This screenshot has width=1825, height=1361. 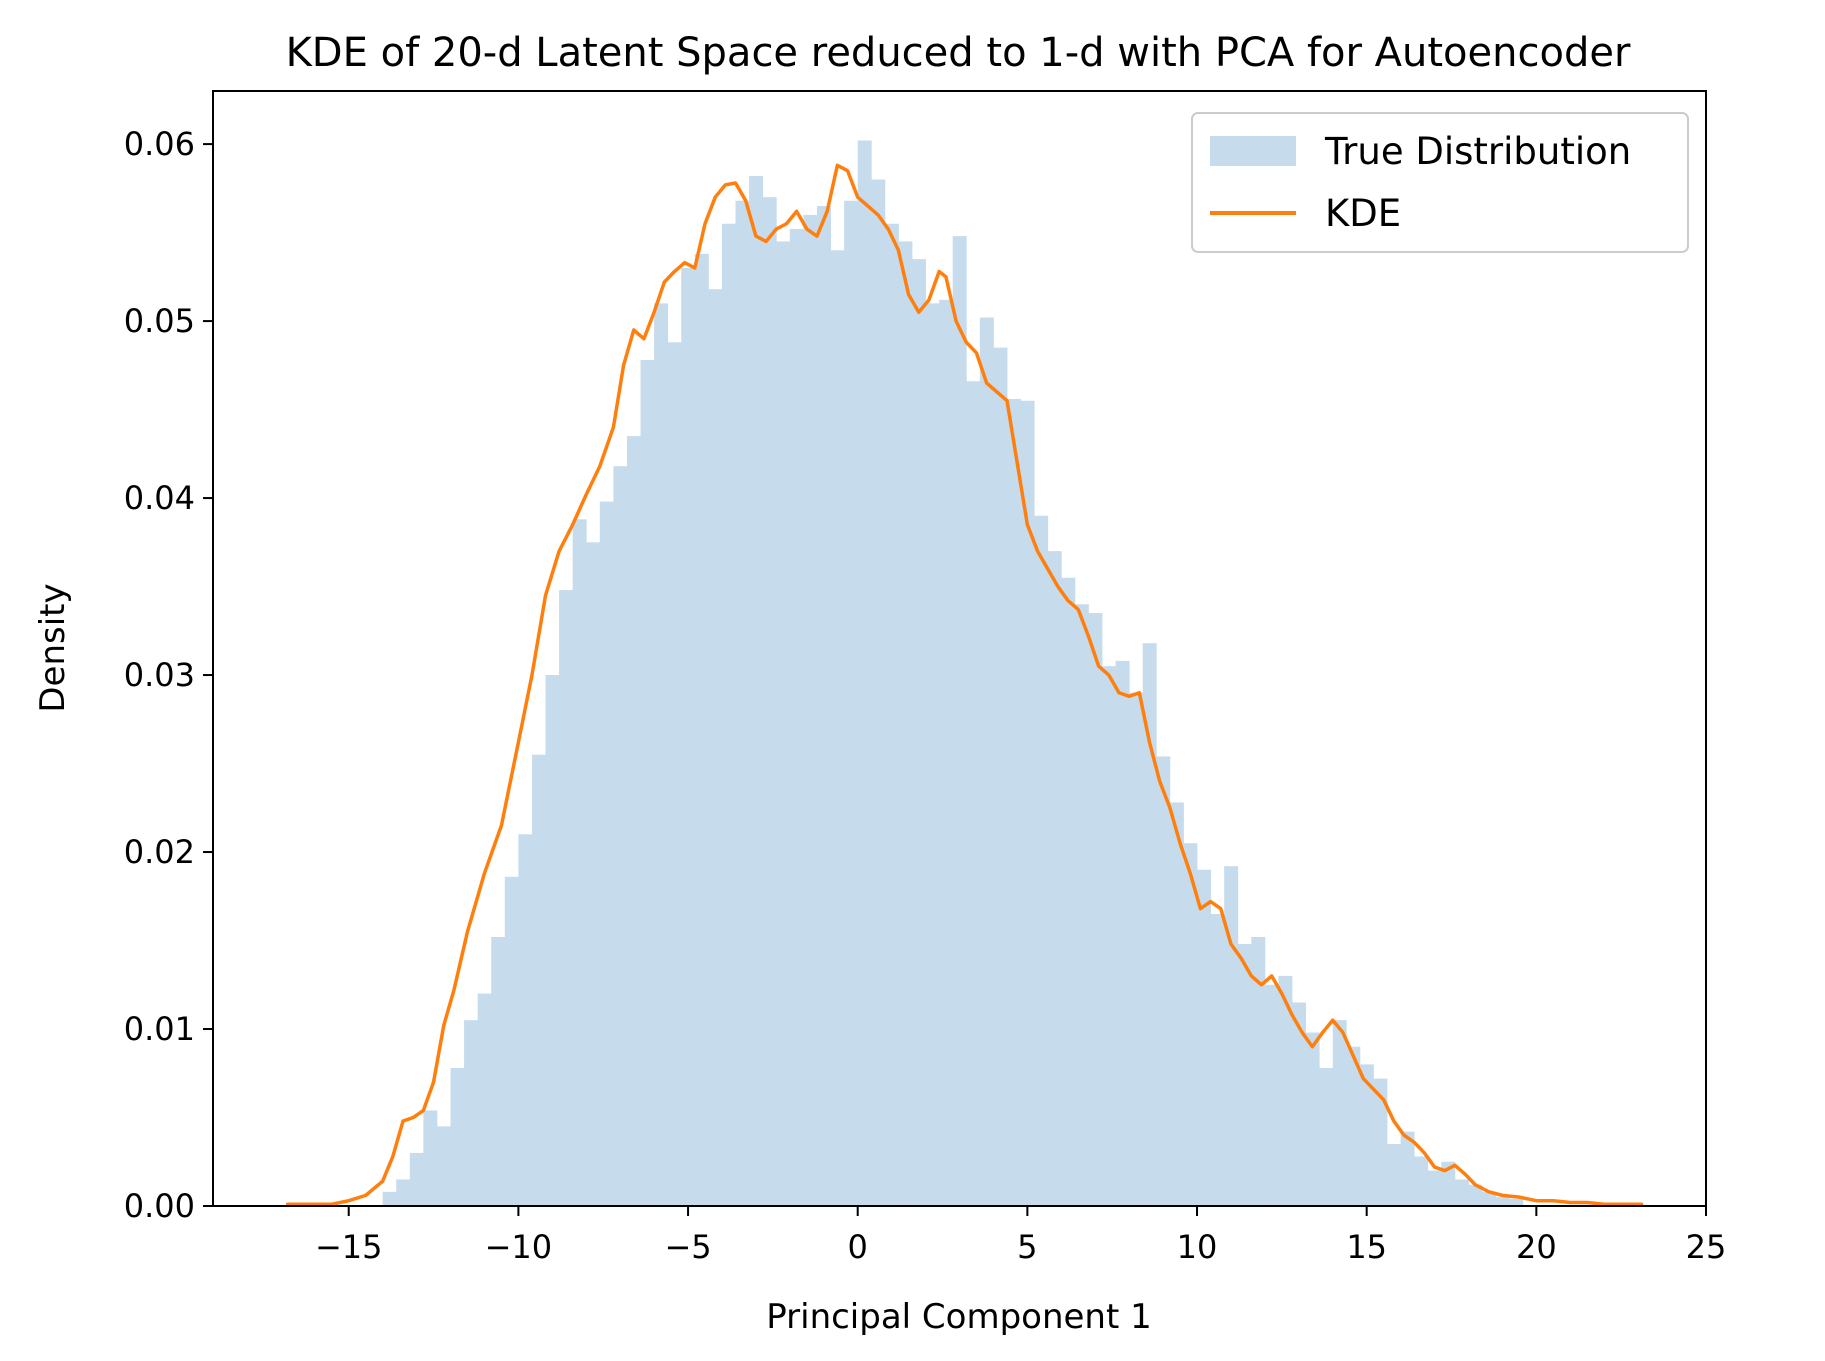 I want to click on y-tick-label: 0.03, so click(x=159, y=675).